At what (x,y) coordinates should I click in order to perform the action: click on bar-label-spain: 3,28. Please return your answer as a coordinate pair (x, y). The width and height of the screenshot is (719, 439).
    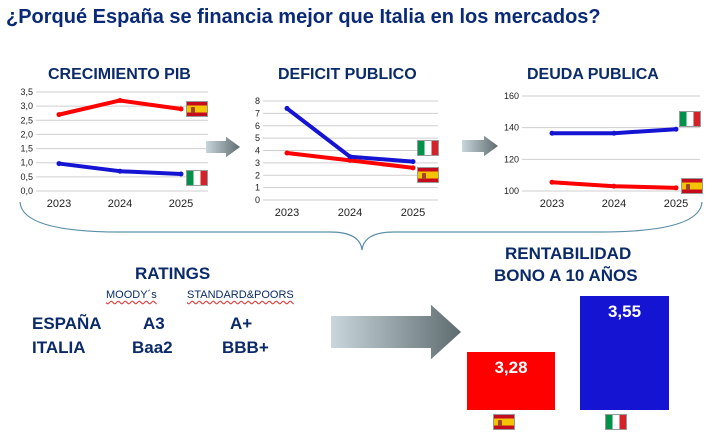
    Looking at the image, I should click on (511, 367).